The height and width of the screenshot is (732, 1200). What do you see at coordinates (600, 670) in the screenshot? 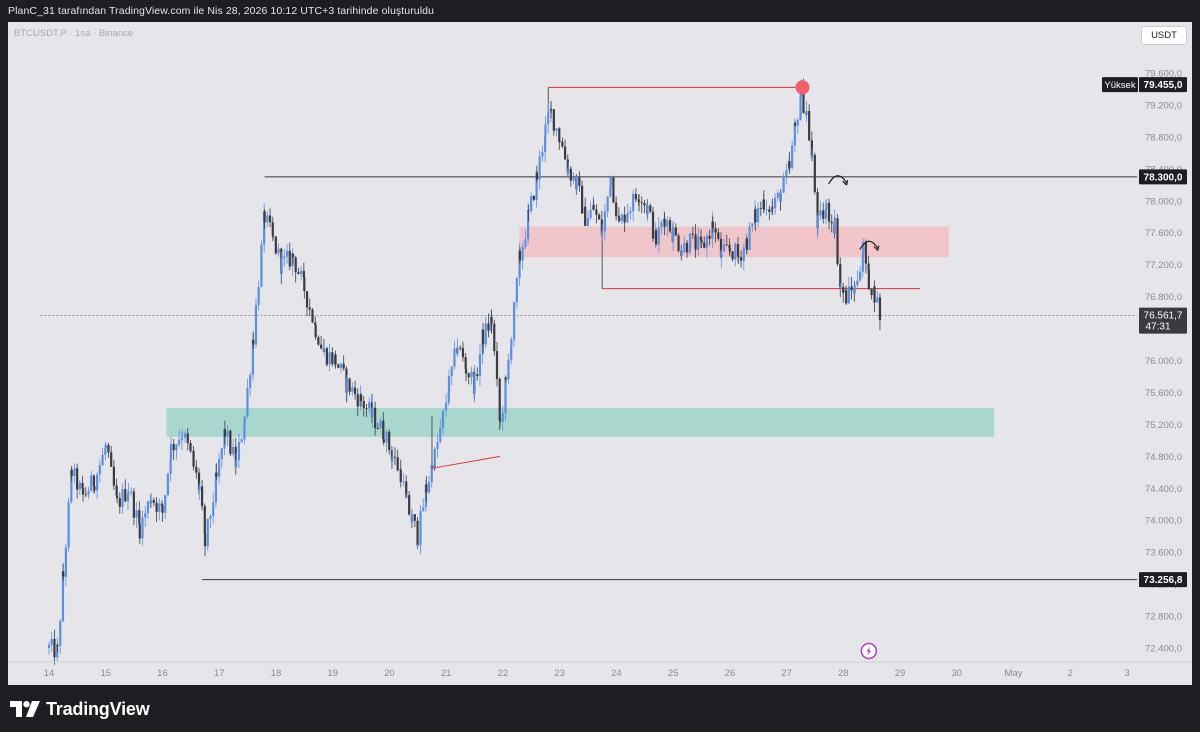
I see `x-axis: 14 15 16 17 18 19 20 21 22 23 24 25 26 27 28 29 30 May 2 3` at bounding box center [600, 670].